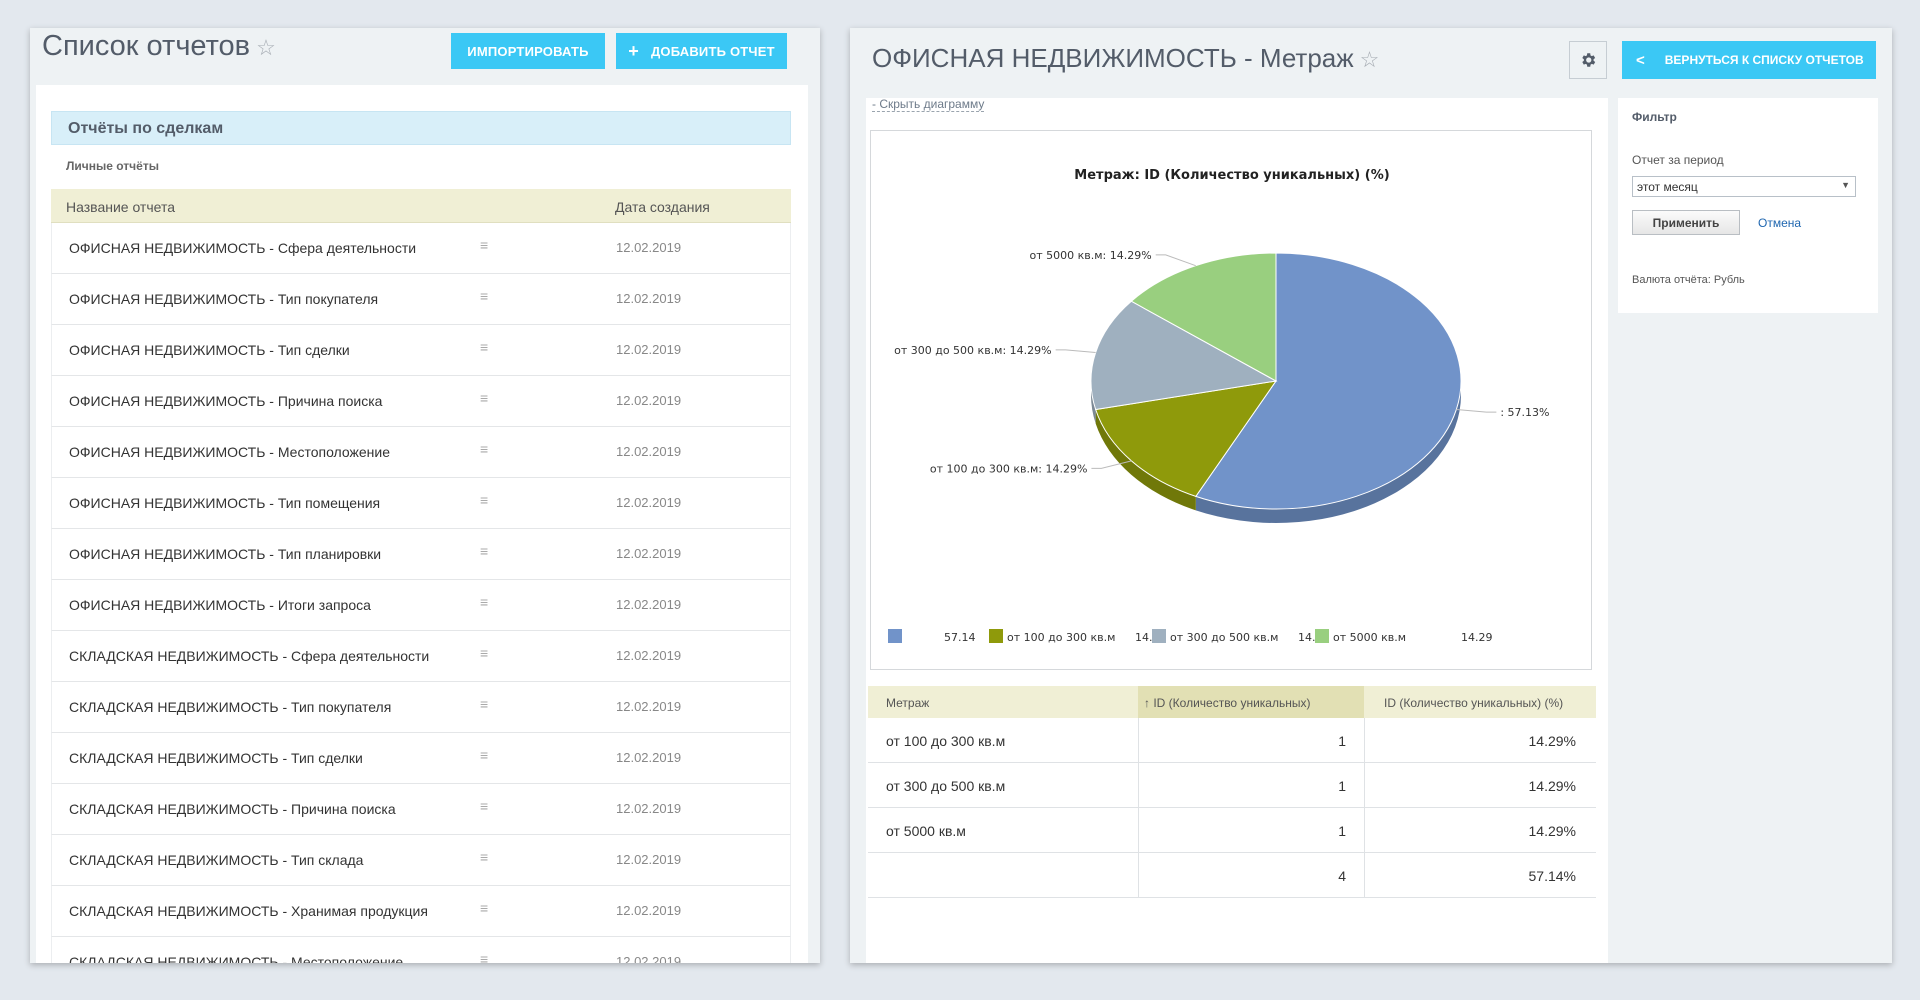  What do you see at coordinates (946, 786) in the screenshot?
I see `cell-metrazh: от 300 до 500 кв.м` at bounding box center [946, 786].